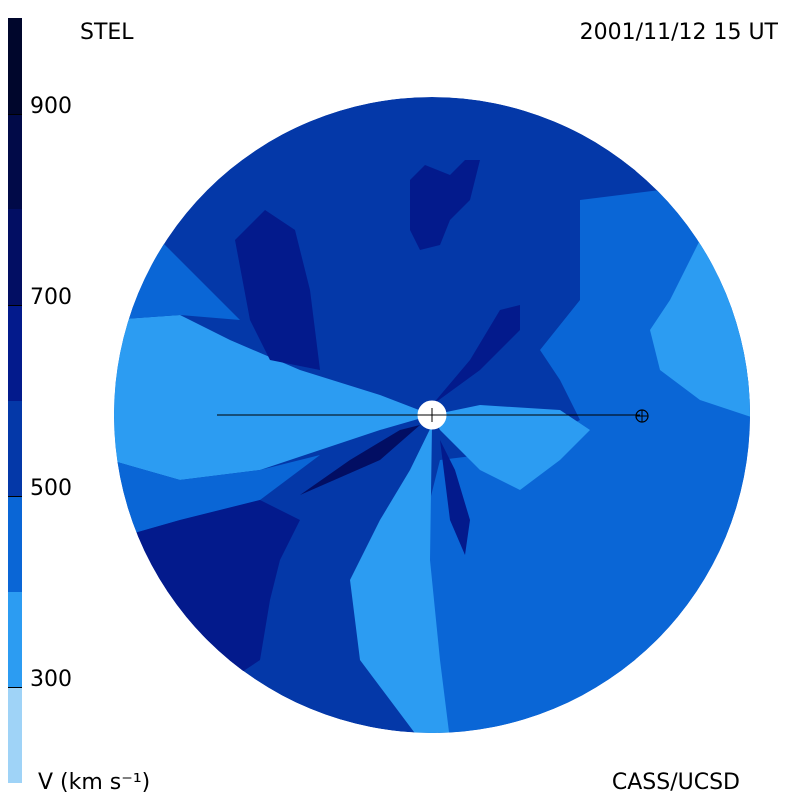  What do you see at coordinates (51, 297) in the screenshot?
I see `colorbar-tick-label: 700` at bounding box center [51, 297].